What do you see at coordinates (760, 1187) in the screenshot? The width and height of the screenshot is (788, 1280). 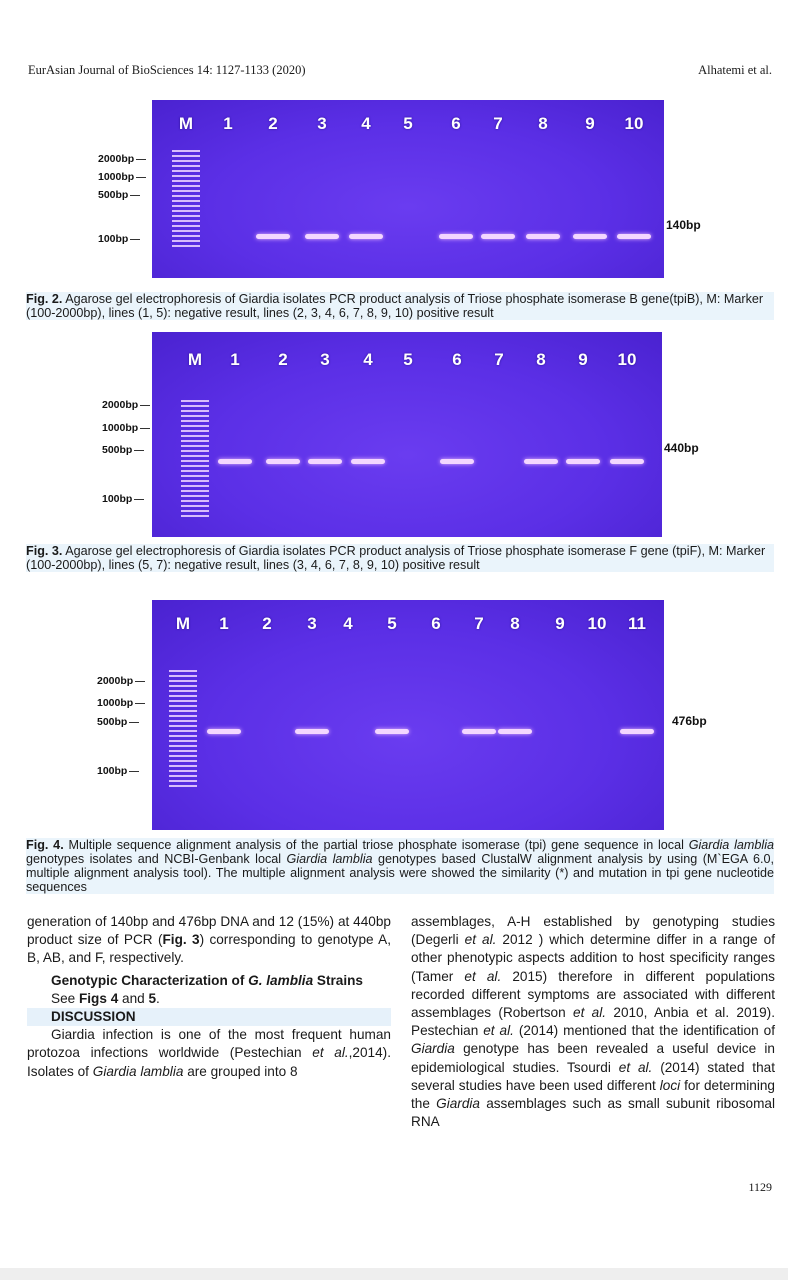 I see `page-number: 1129` at bounding box center [760, 1187].